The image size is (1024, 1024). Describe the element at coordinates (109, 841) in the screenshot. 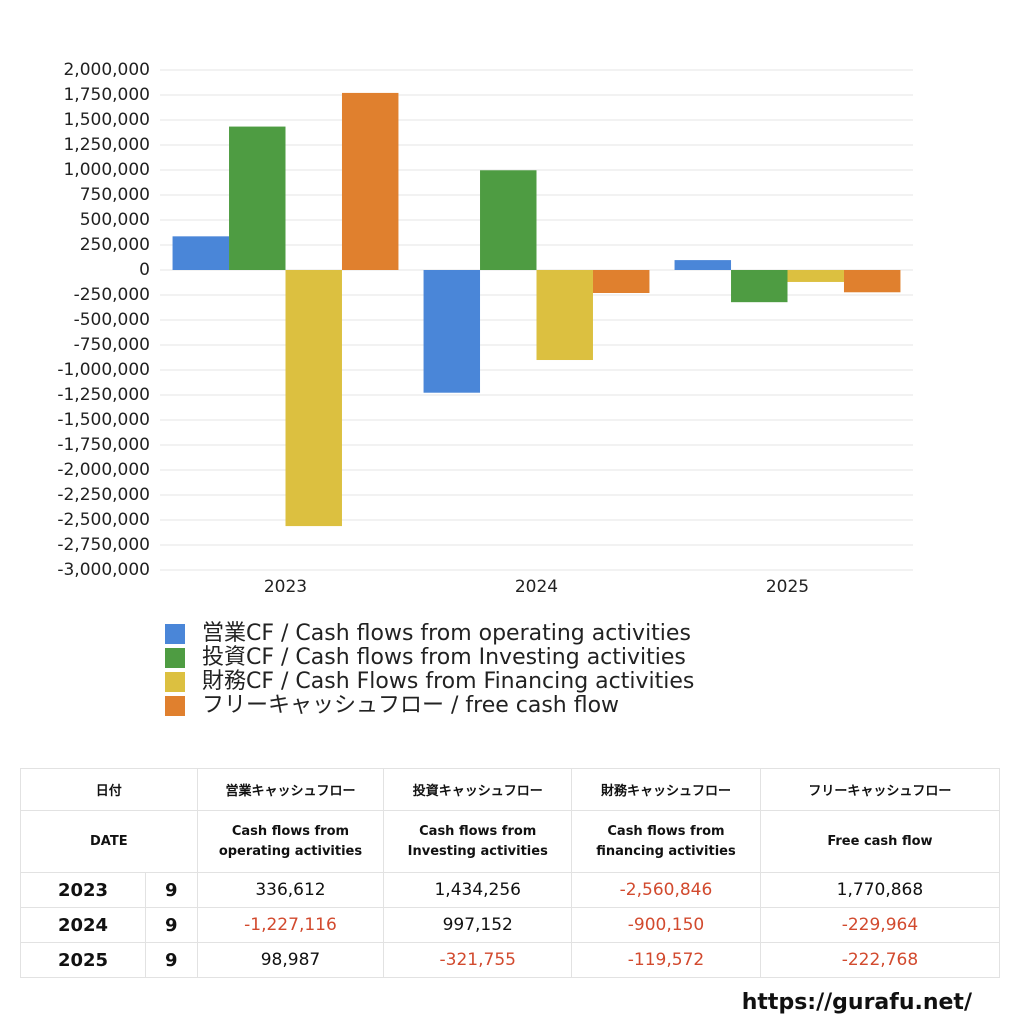

I see `subheader-cell: DATE` at that location.